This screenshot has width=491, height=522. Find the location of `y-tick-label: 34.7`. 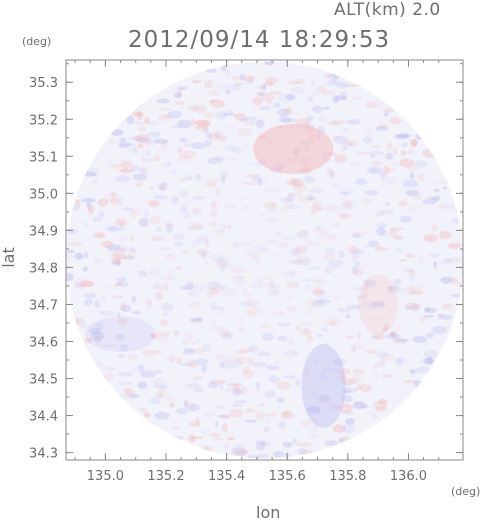

y-tick-label: 34.7 is located at coordinates (43, 305).